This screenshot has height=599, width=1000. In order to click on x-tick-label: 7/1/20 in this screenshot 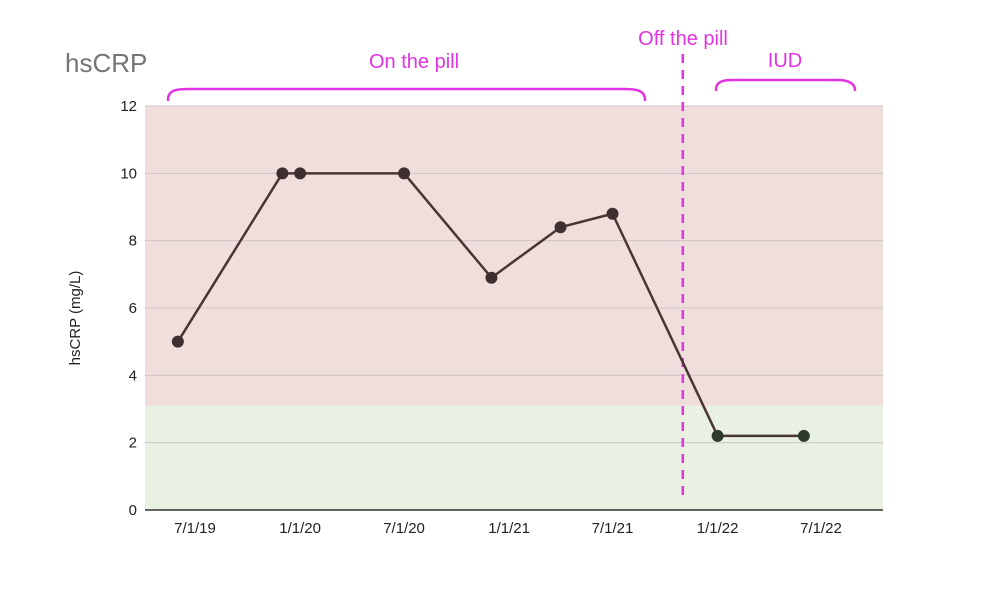, I will do `click(404, 528)`.